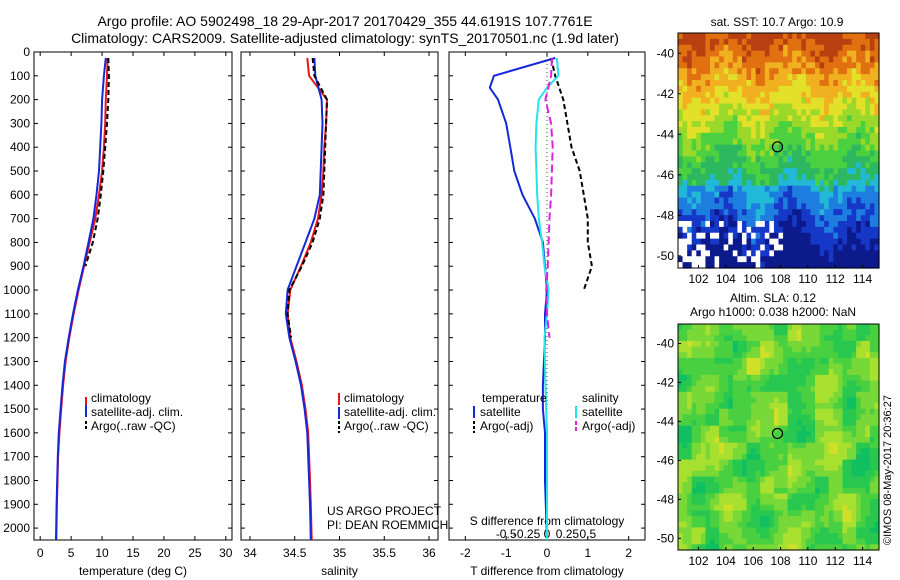 The image size is (900, 580). What do you see at coordinates (628, 553) in the screenshot?
I see `x-tick-label: 2` at bounding box center [628, 553].